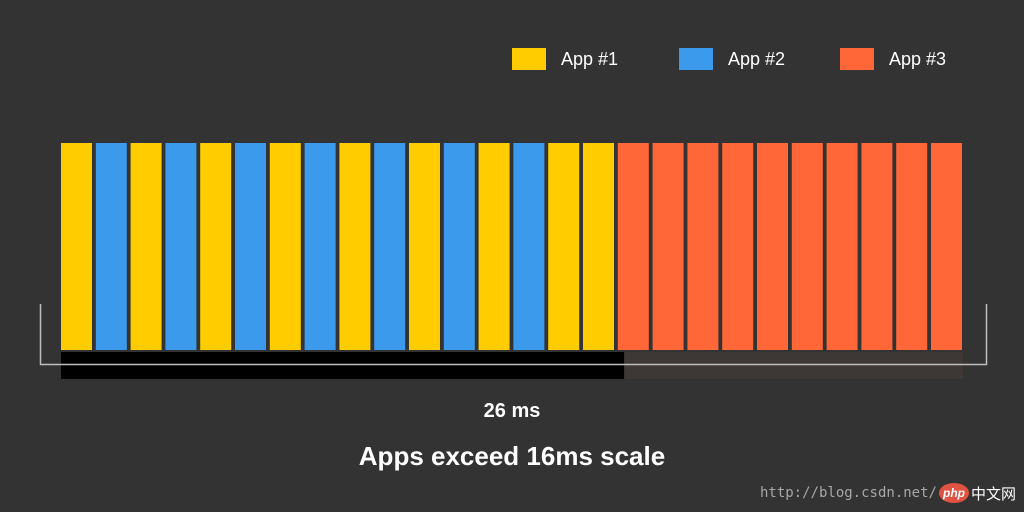 This screenshot has width=1024, height=512. Describe the element at coordinates (512, 411) in the screenshot. I see `duration-label: 26 ms` at that location.